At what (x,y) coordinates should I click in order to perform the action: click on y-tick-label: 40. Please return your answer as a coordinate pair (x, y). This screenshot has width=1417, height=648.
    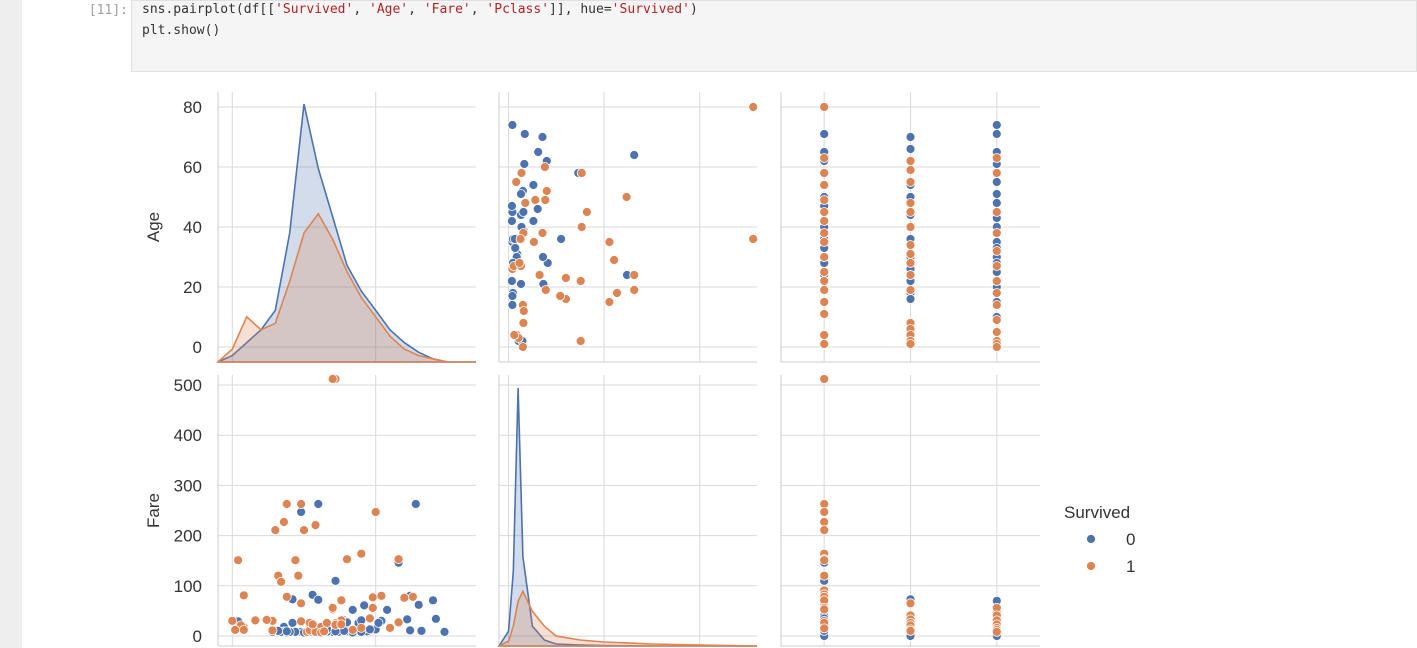
    Looking at the image, I should click on (192, 227).